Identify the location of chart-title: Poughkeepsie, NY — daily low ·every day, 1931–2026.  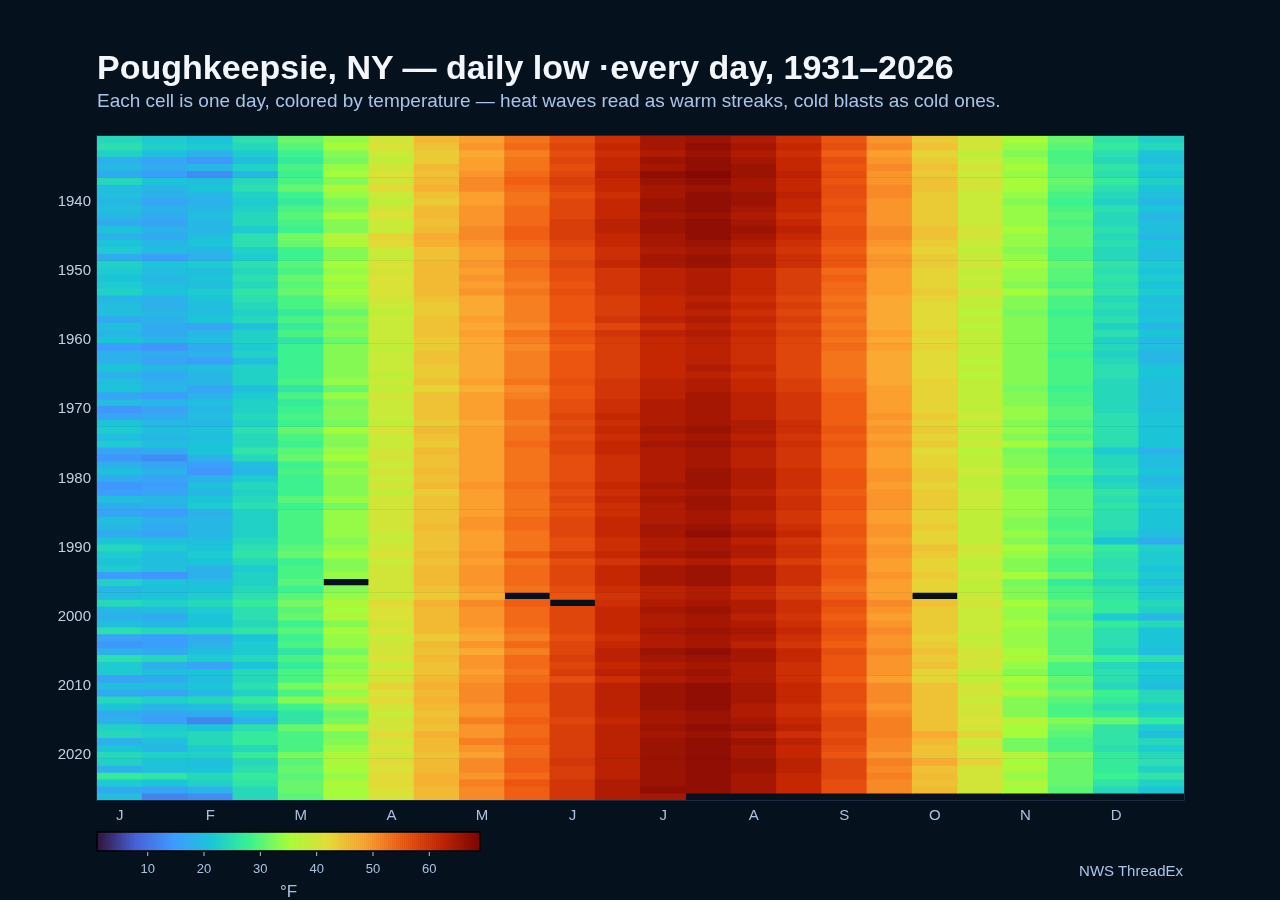
(525, 67).